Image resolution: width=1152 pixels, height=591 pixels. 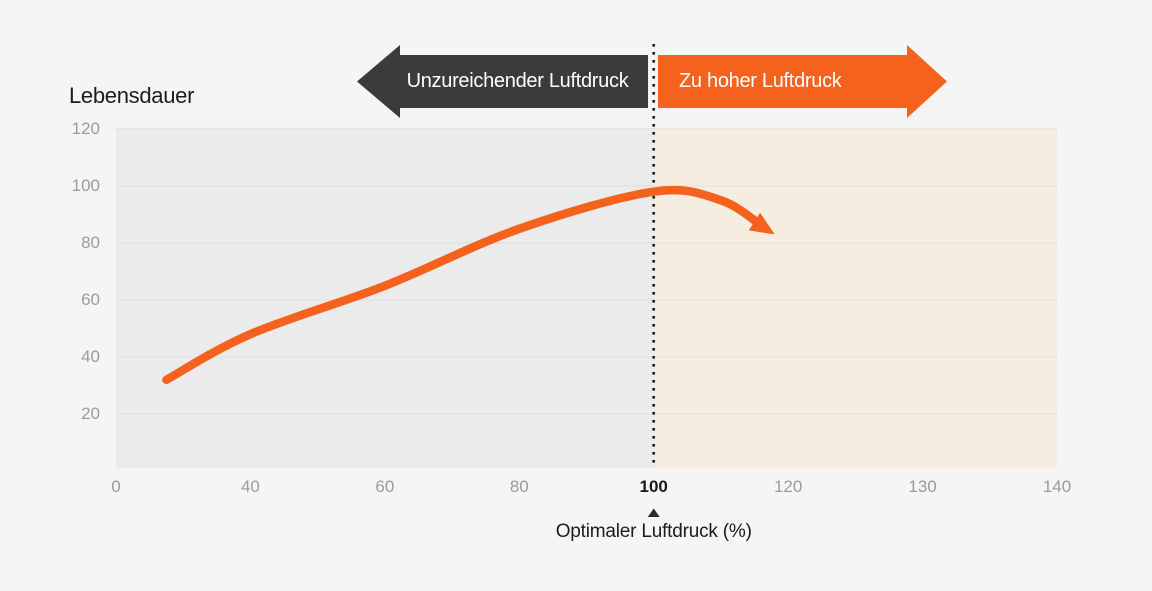 What do you see at coordinates (85, 128) in the screenshot?
I see `y-tick-label-120: 120` at bounding box center [85, 128].